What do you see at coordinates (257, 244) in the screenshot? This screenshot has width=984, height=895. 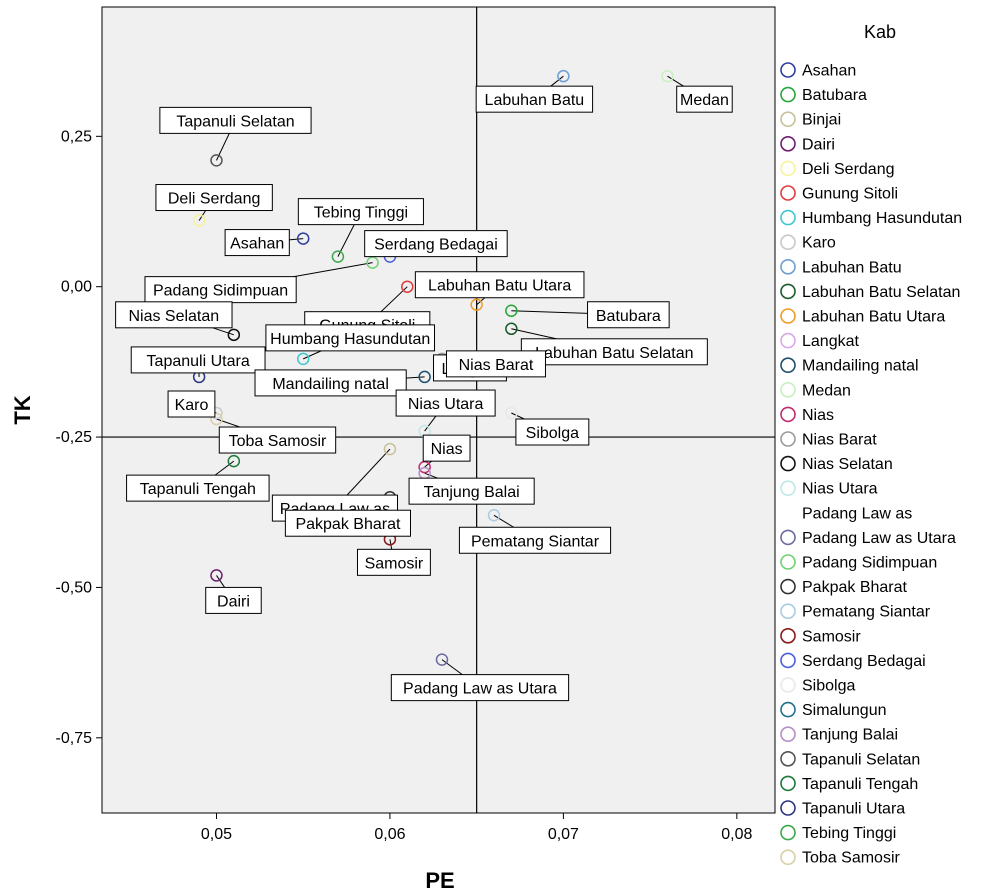 I see `point-label: Asahan` at bounding box center [257, 244].